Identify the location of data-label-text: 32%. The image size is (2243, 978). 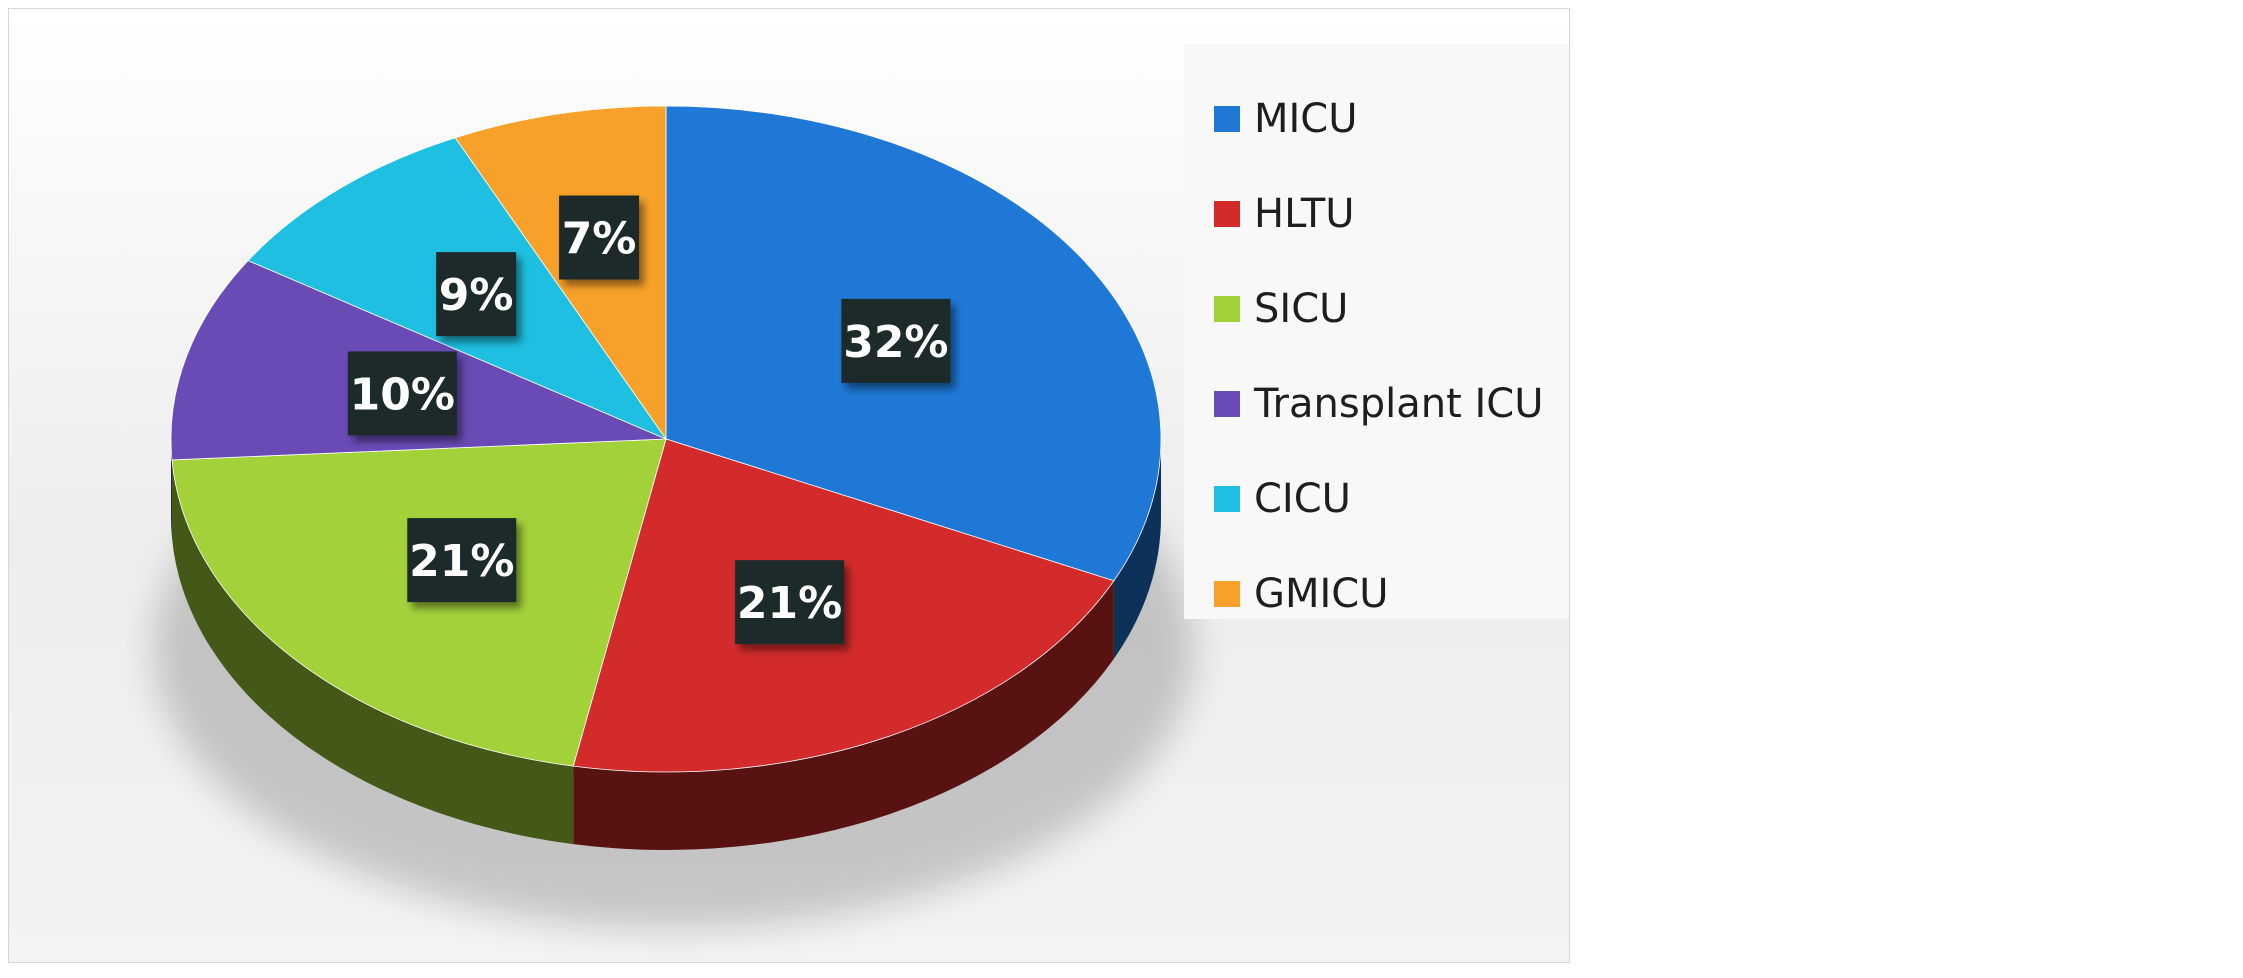
(895, 342).